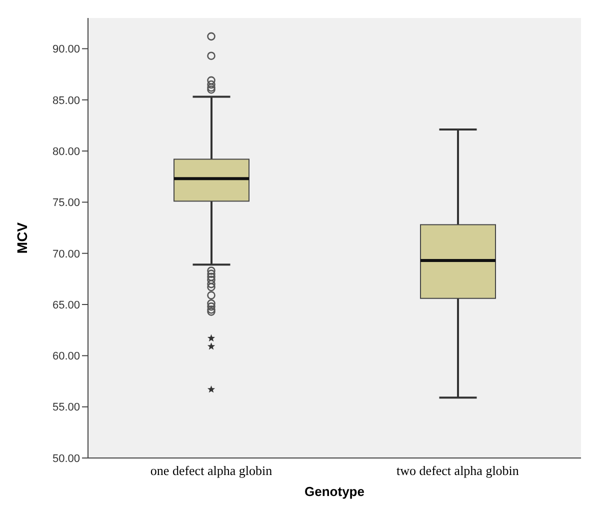  Describe the element at coordinates (66, 408) in the screenshot. I see `y-tick-label: 55.00` at that location.